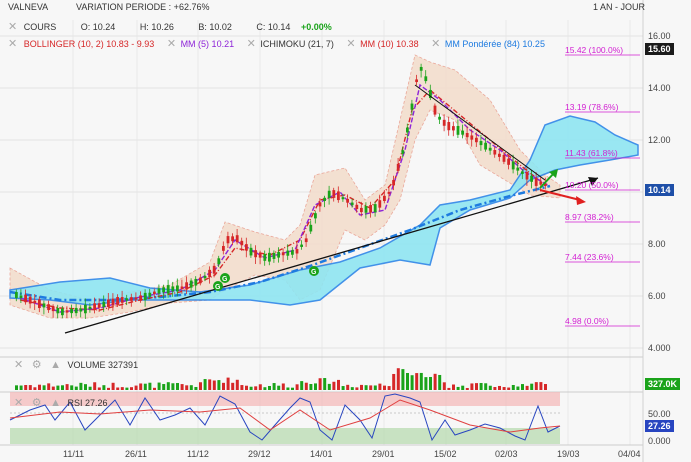 This screenshot has height=462, width=691. I want to click on indicator-wma84: MM Pondérée (84) 10.25, so click(494, 44).